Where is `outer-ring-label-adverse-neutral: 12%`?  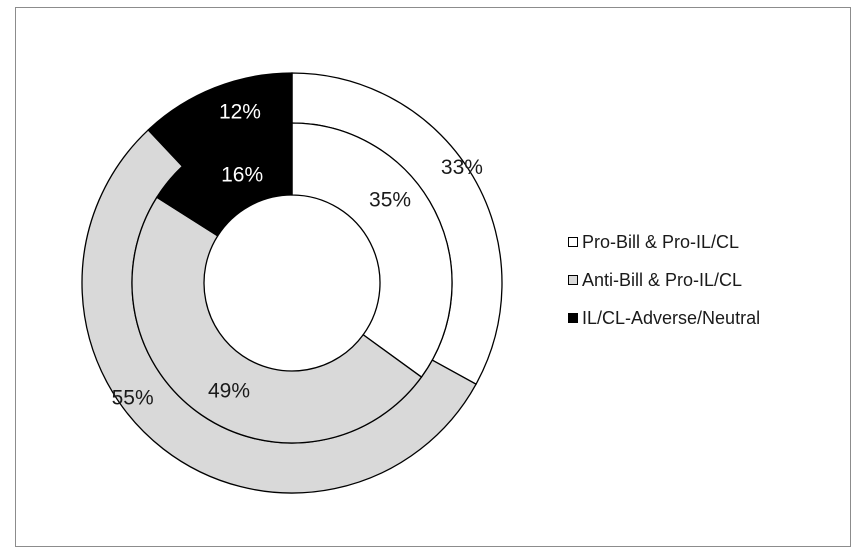
outer-ring-label-adverse-neutral: 12% is located at coordinates (240, 111).